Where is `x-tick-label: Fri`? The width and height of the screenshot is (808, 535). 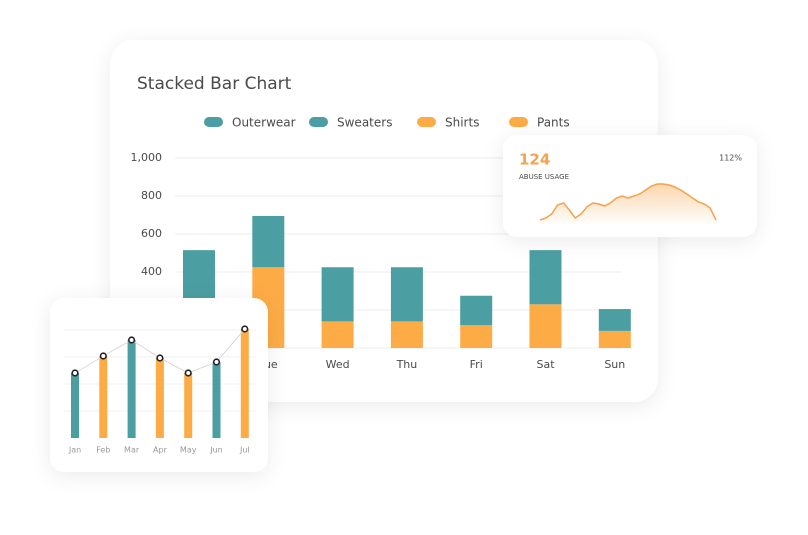
x-tick-label: Fri is located at coordinates (476, 364).